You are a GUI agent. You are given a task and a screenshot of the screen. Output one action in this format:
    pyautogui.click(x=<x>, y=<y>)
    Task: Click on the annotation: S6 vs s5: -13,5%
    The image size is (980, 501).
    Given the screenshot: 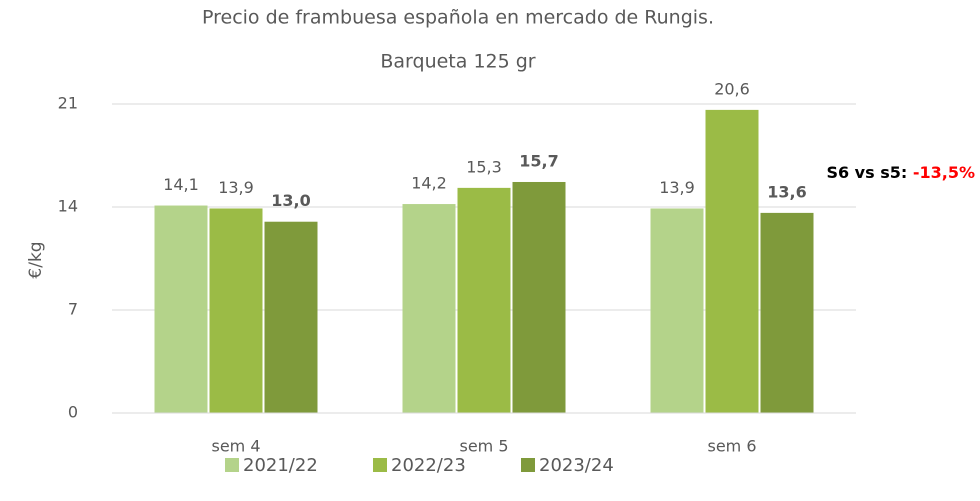 What is the action you would take?
    pyautogui.click(x=900, y=172)
    